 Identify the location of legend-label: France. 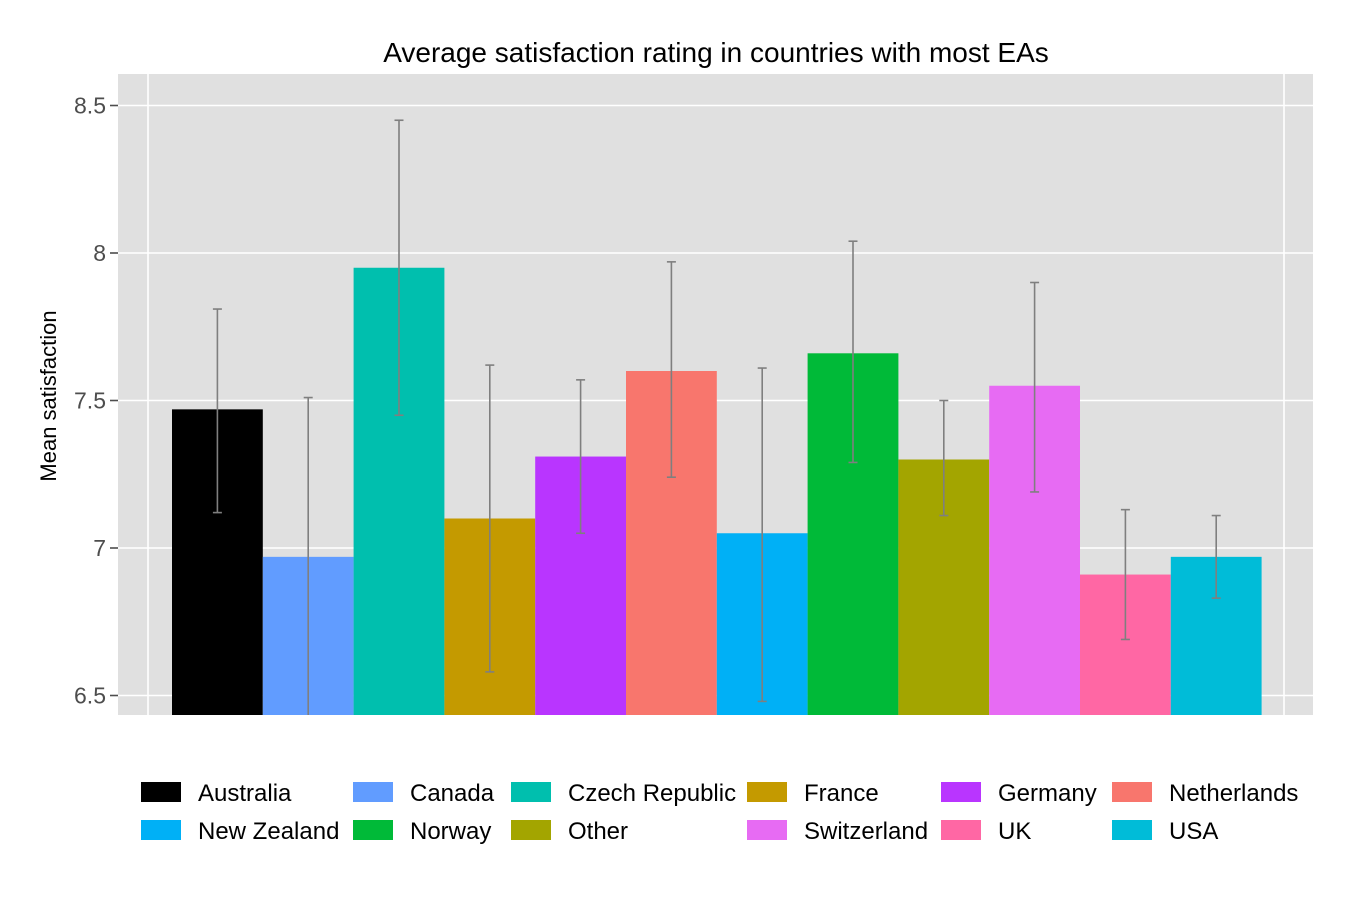
(841, 793).